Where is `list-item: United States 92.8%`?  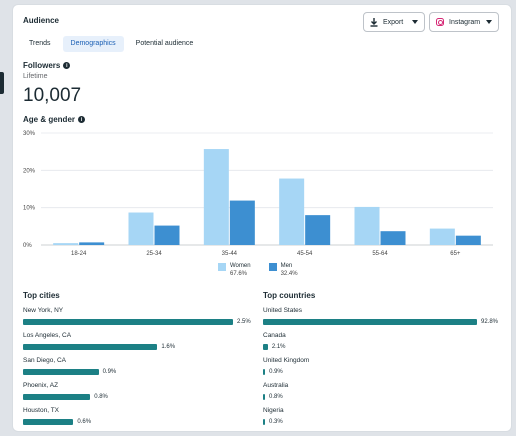
list-item: United States 92.8% is located at coordinates (385, 319).